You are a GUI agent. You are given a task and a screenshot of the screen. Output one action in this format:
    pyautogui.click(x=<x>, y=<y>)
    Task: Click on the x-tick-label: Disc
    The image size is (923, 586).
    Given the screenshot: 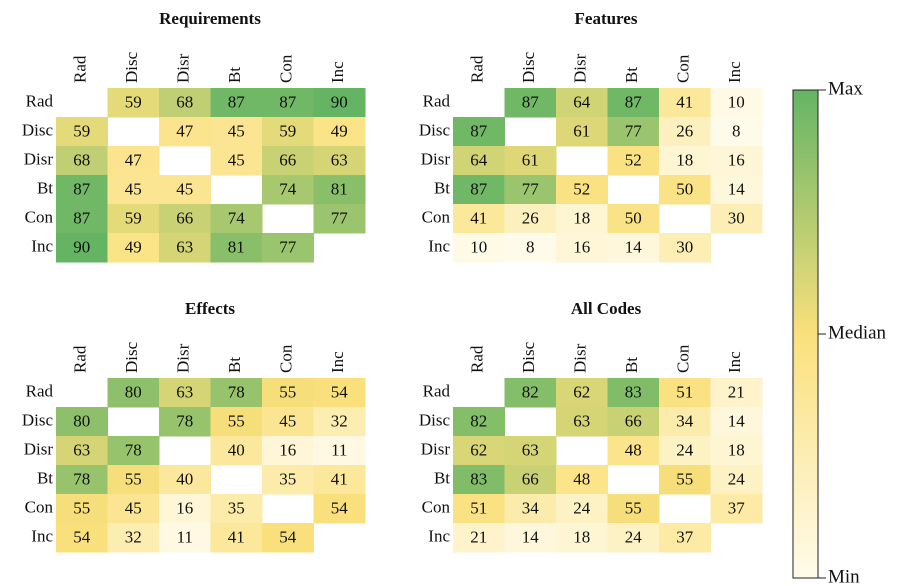 What is the action you would take?
    pyautogui.click(x=131, y=67)
    